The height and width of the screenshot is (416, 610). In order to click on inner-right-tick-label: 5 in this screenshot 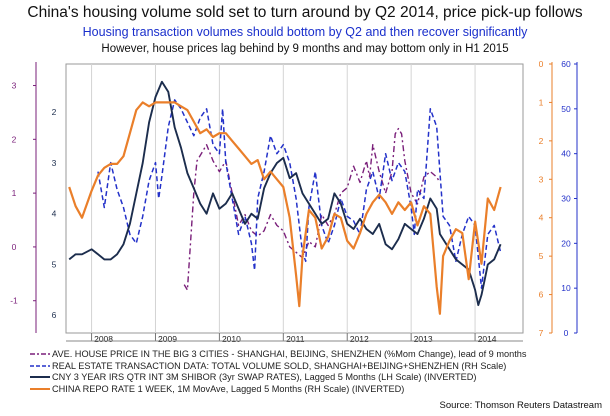, I will do `click(541, 256)`.